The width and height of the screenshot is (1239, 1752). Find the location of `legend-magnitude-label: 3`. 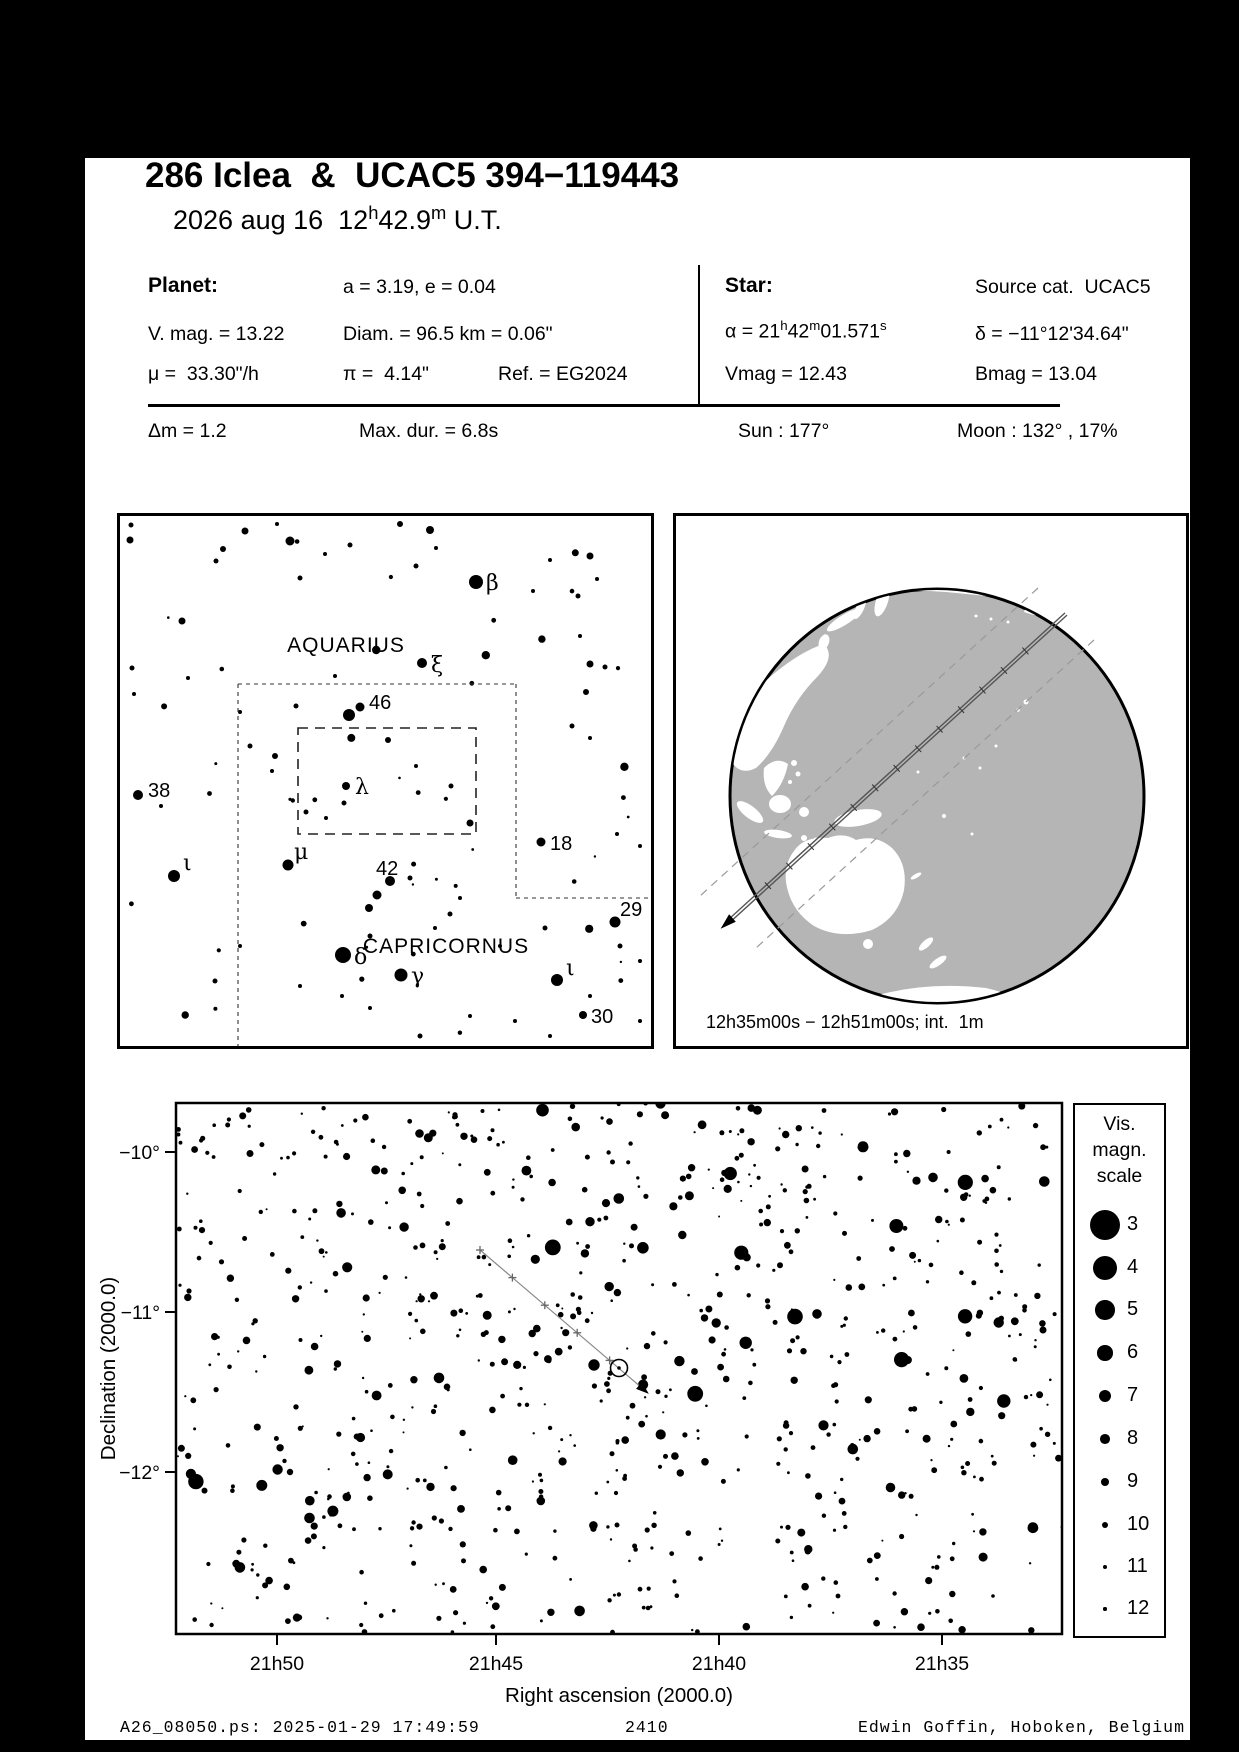

legend-magnitude-label: 3 is located at coordinates (1133, 1224).